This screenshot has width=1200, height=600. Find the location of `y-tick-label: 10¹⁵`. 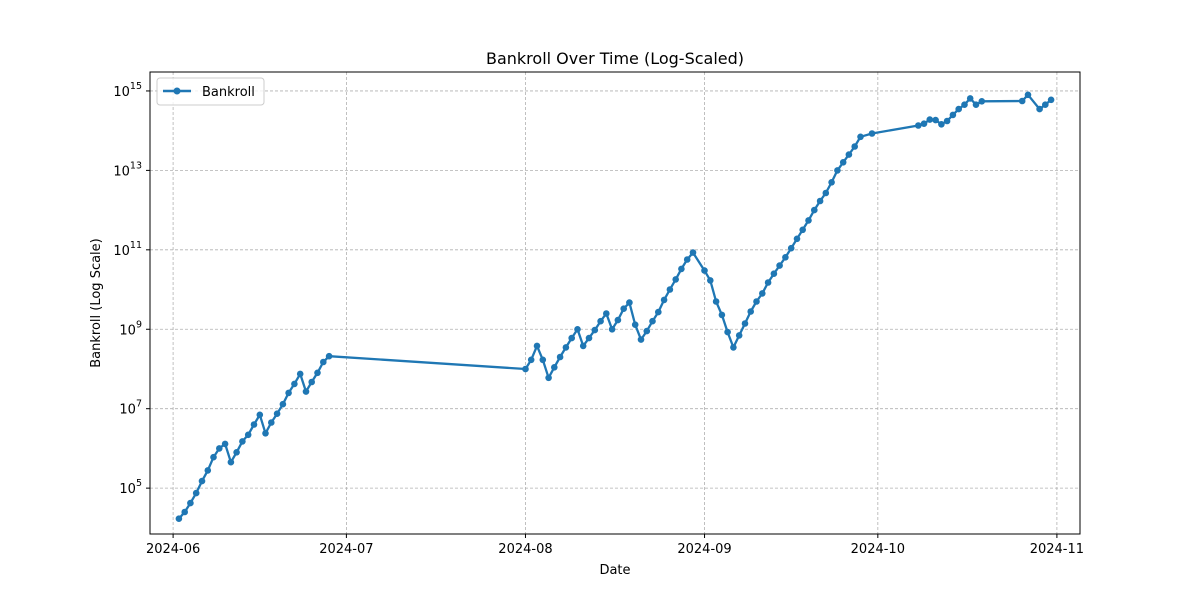

y-tick-label: 10¹⁵ is located at coordinates (127, 90).